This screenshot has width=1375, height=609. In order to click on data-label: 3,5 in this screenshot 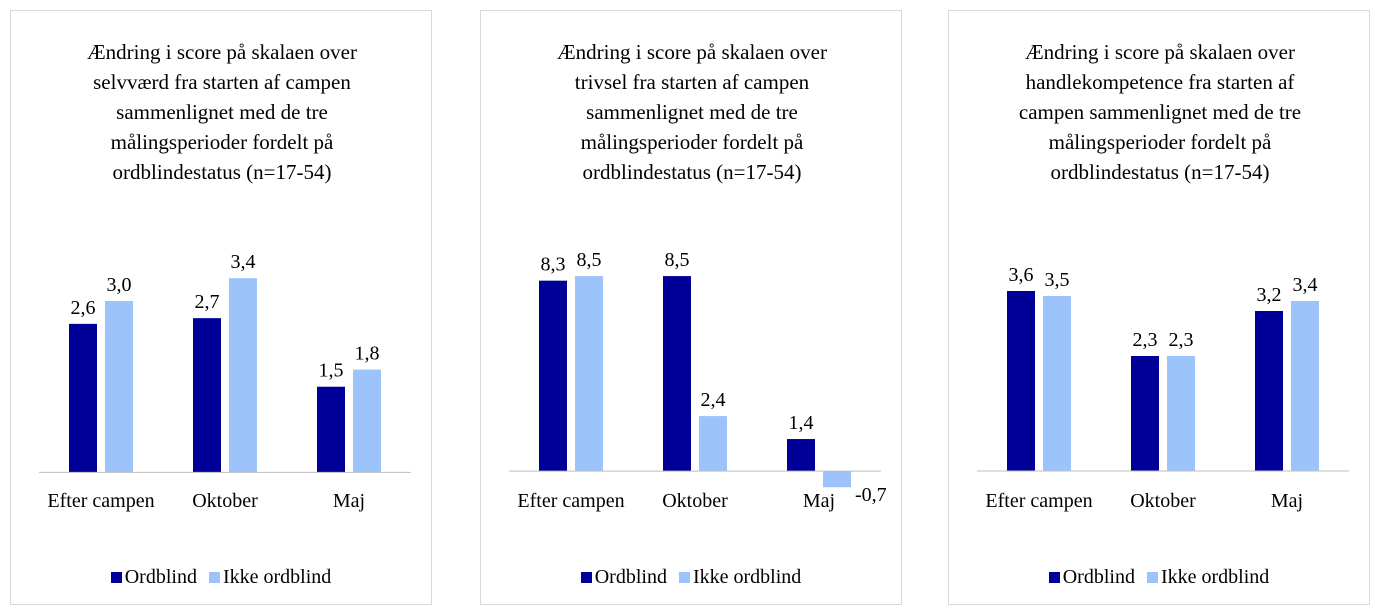, I will do `click(1057, 280)`.